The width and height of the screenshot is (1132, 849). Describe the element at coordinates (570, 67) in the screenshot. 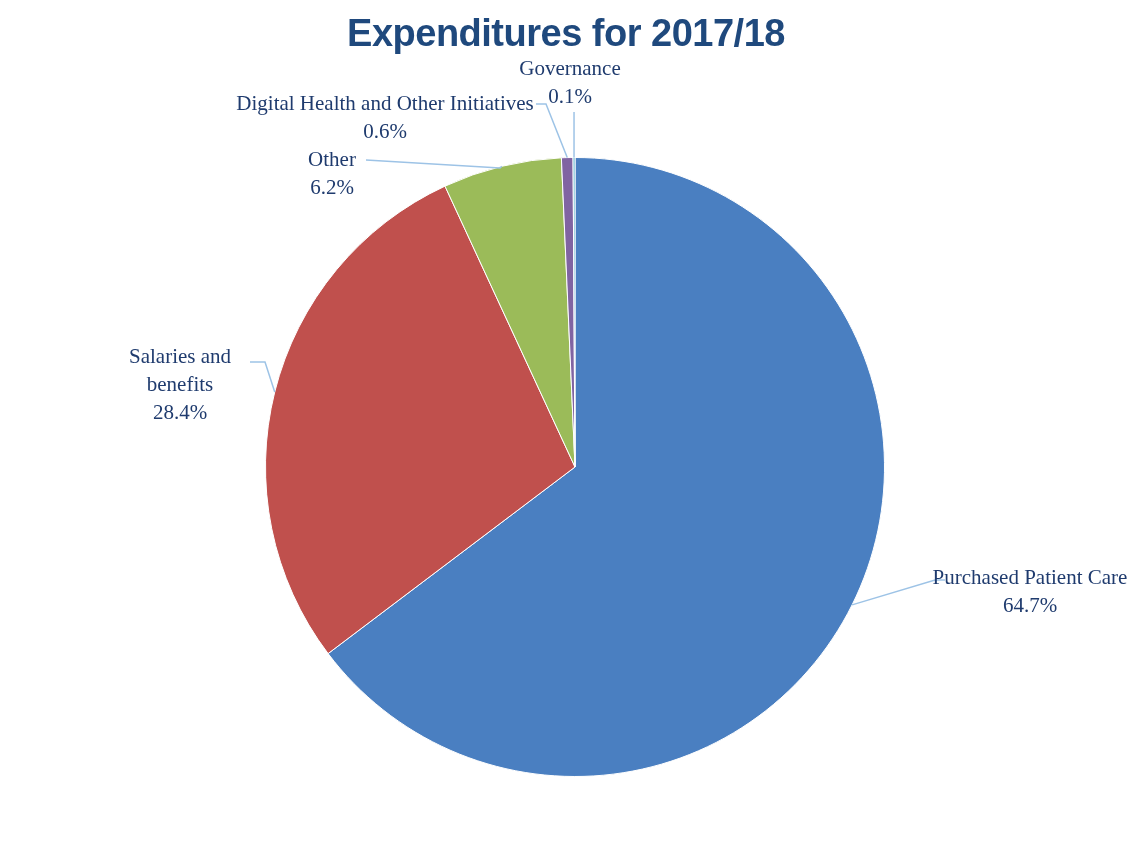

I see `slice-label: Governance` at that location.